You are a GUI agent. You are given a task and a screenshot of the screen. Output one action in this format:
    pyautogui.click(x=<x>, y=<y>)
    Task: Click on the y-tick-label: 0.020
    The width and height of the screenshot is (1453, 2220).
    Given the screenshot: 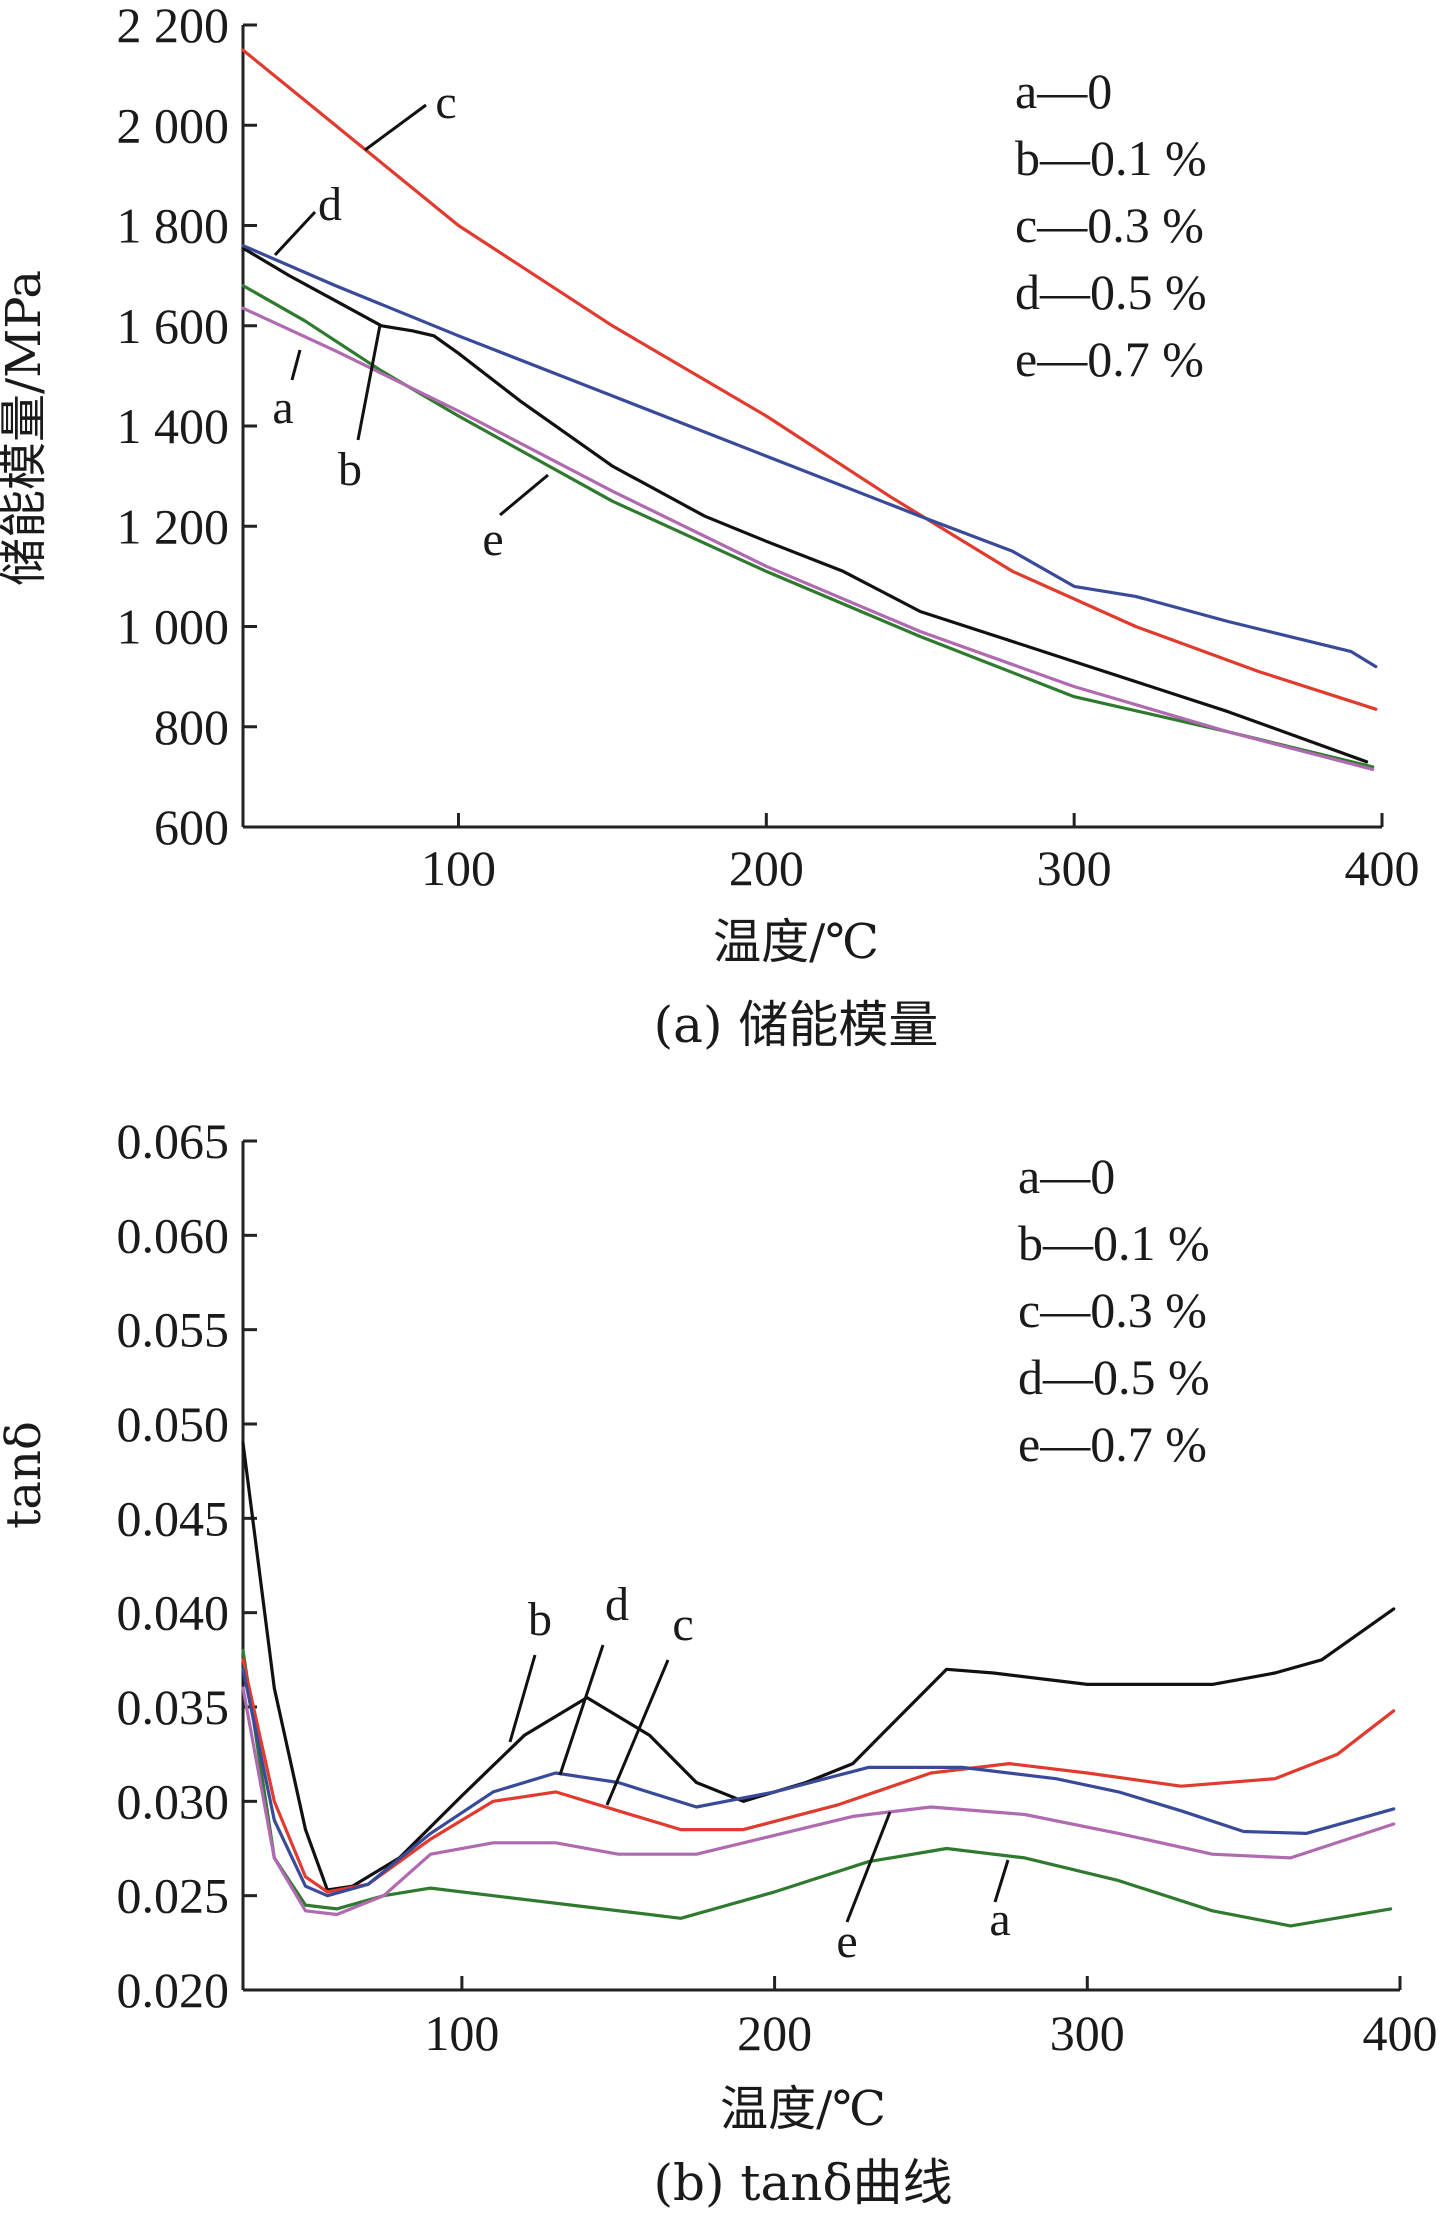 What is the action you would take?
    pyautogui.click(x=173, y=1990)
    